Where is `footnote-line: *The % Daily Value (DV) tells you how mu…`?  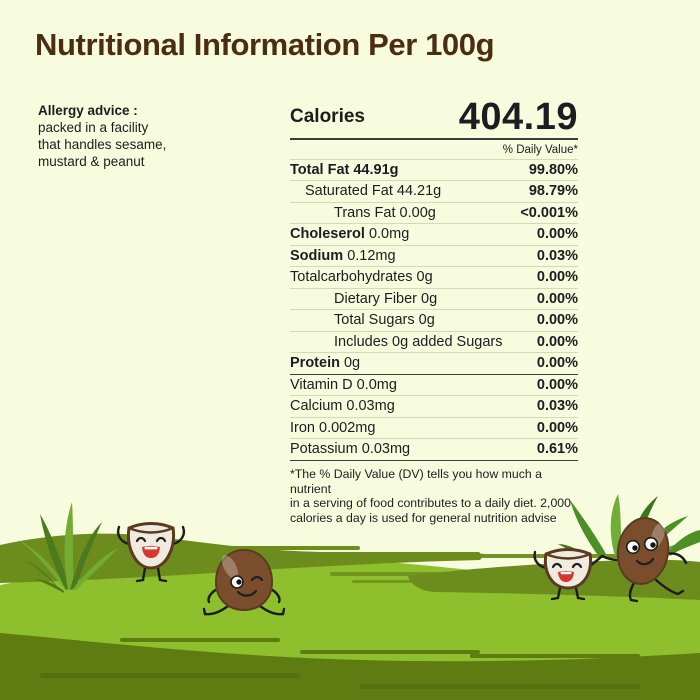 footnote-line: *The % Daily Value (DV) tells you how mu… is located at coordinates (416, 481).